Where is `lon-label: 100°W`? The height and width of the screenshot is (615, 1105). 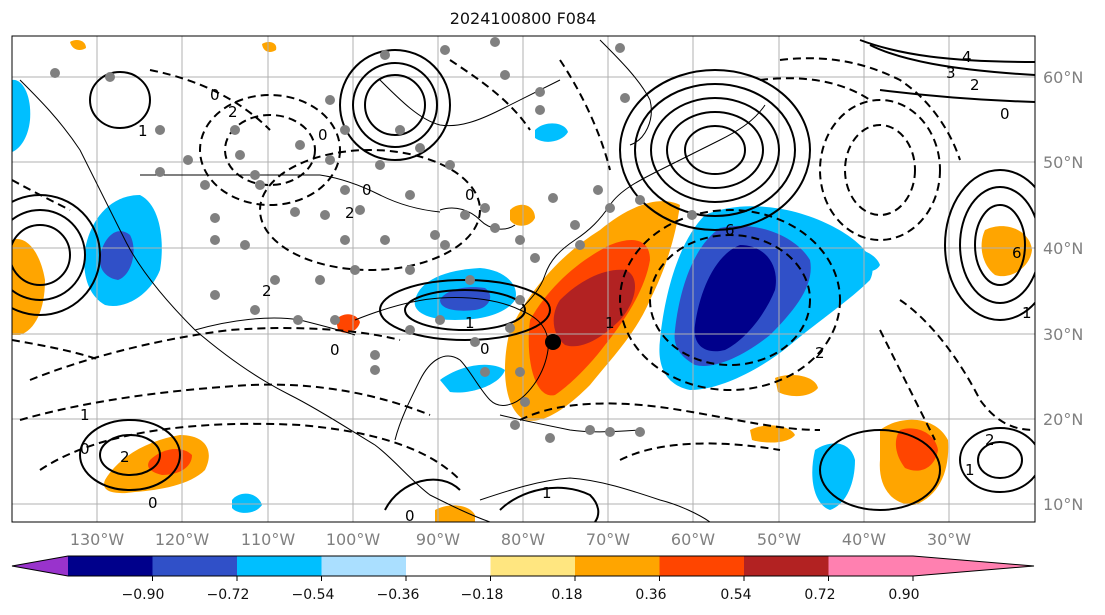 lon-label: 100°W is located at coordinates (353, 539).